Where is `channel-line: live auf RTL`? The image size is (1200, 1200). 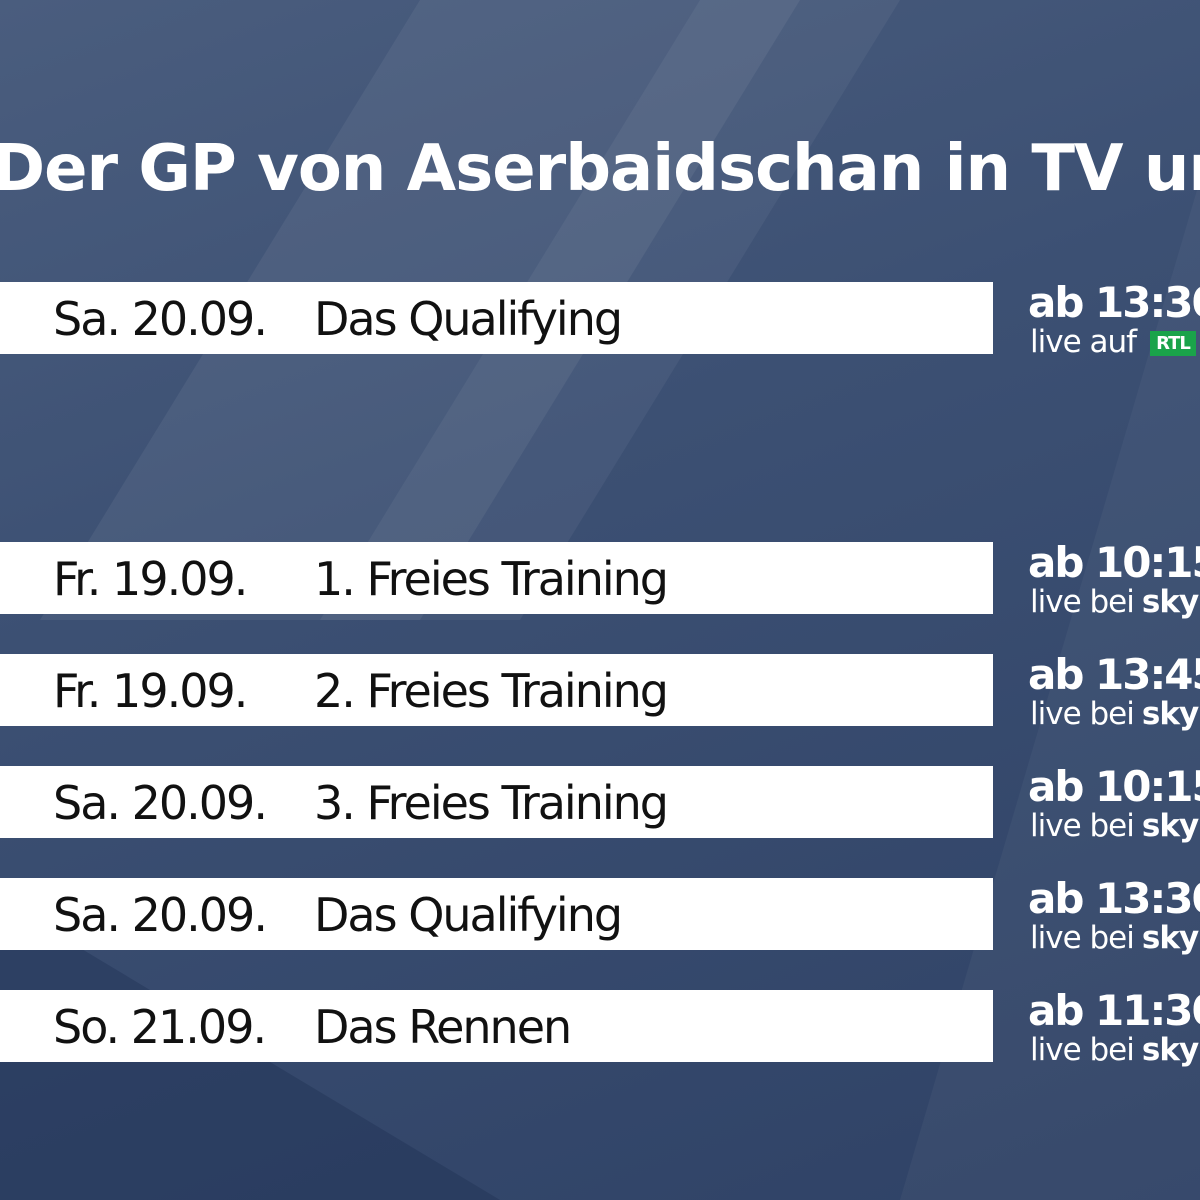
channel-line: live auf RTL is located at coordinates (1113, 342).